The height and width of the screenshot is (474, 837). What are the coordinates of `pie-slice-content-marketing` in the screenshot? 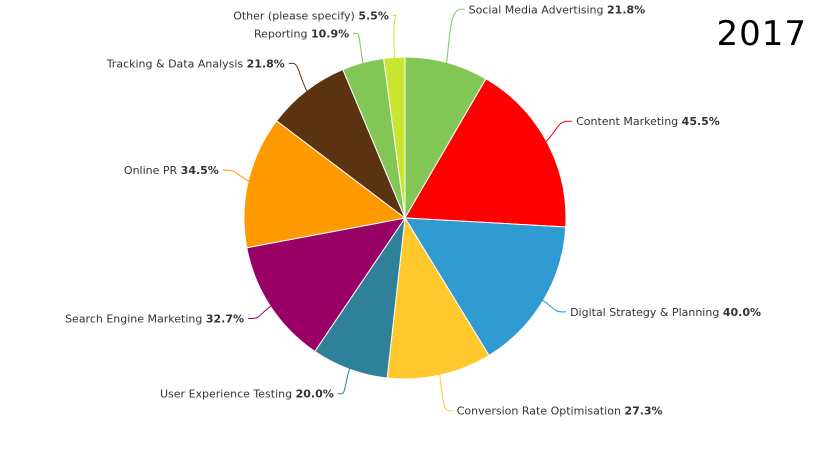 It's located at (485, 153).